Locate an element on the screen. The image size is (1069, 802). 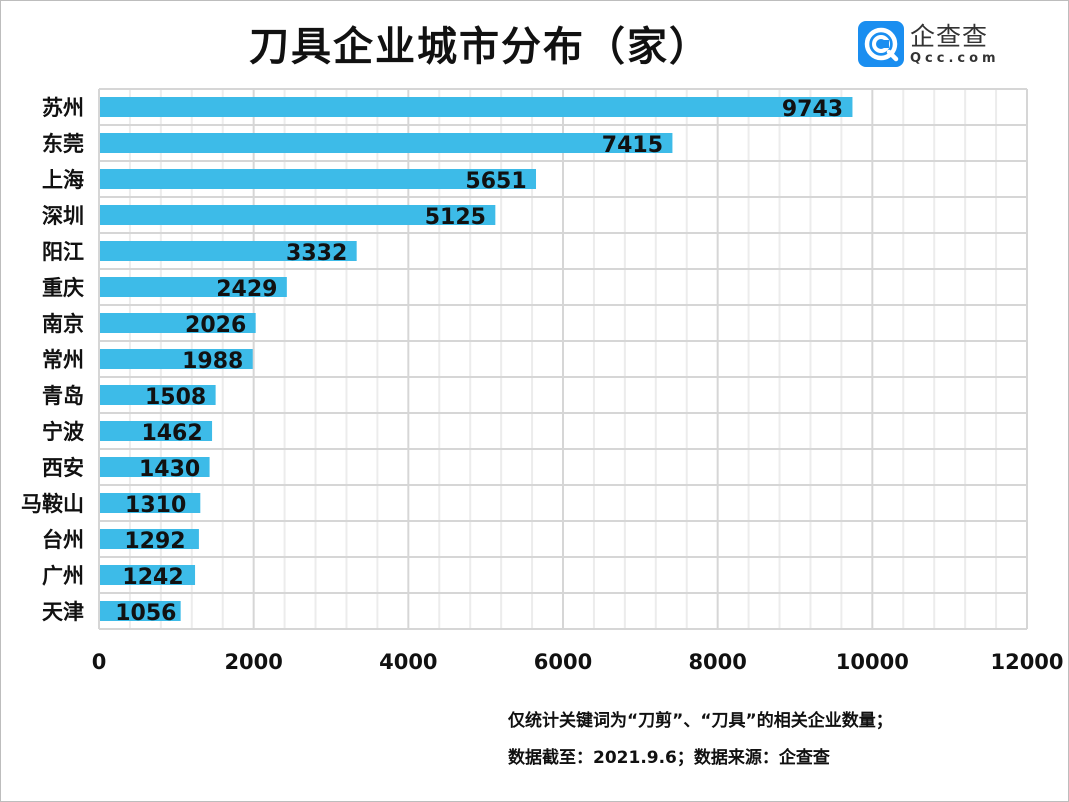
data-label: 1988 is located at coordinates (212, 361).